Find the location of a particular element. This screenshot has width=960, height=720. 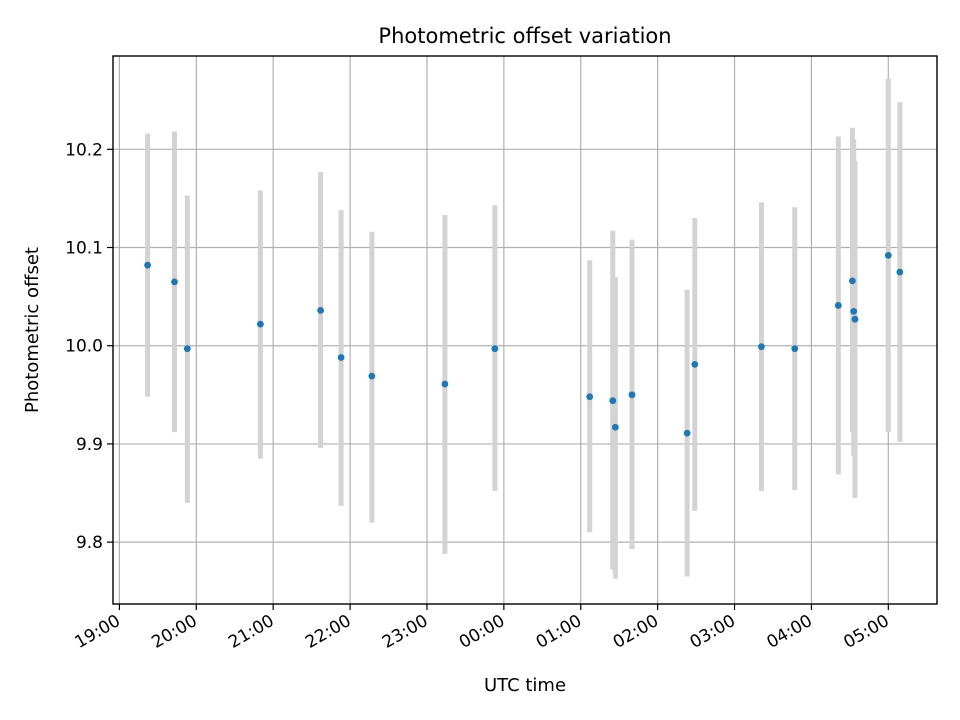

x-axis-label: UTC time is located at coordinates (525, 685).